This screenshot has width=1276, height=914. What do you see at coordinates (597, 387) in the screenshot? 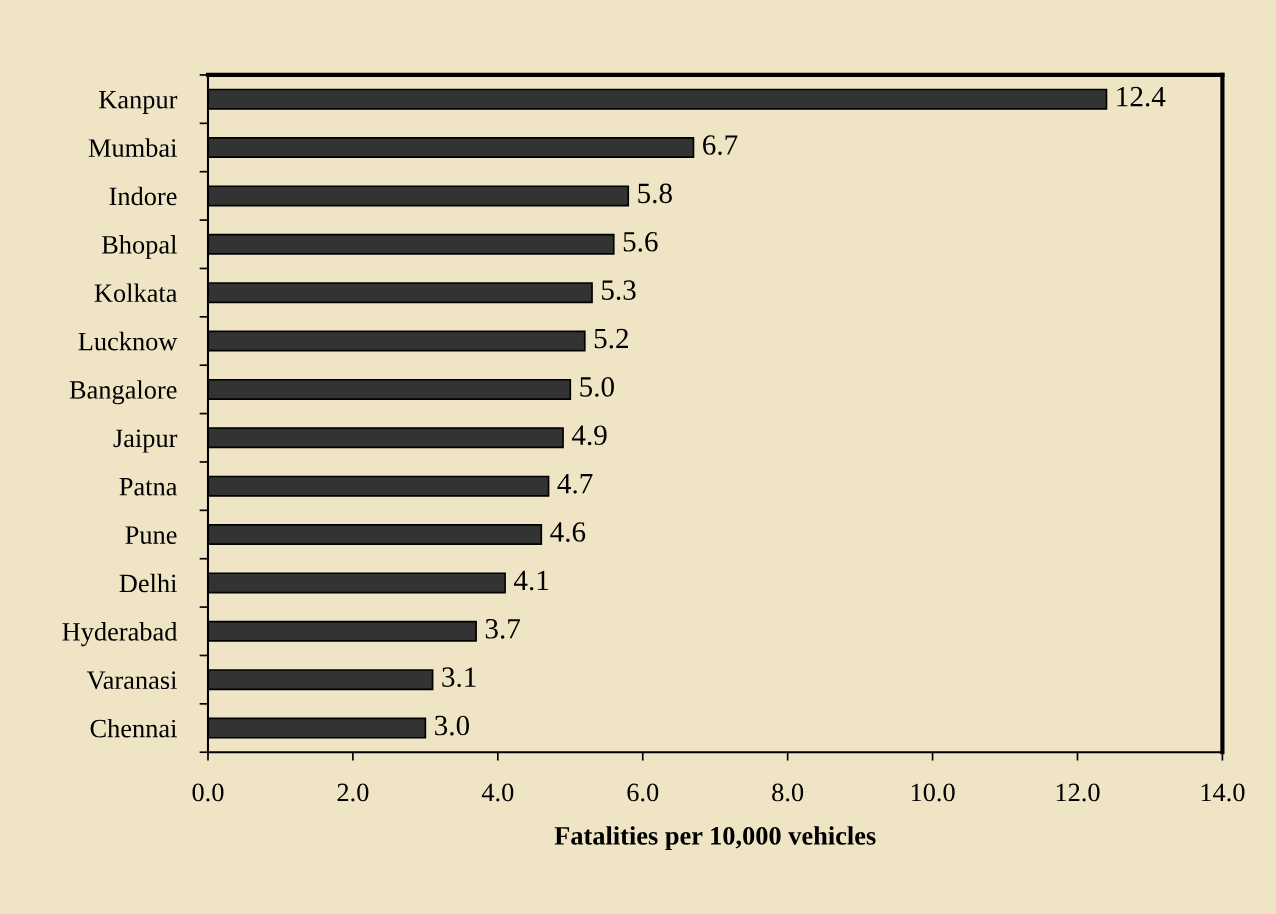
I see `data-label: 5.0` at bounding box center [597, 387].